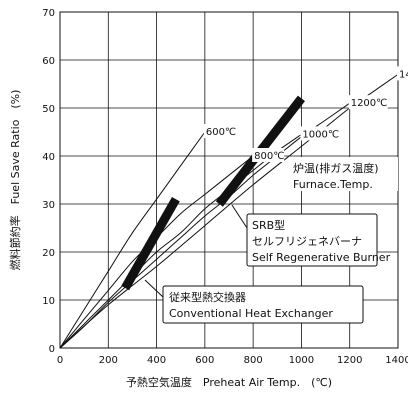 The width and height of the screenshot is (408, 397). I want to click on curve-labels: 600℃ 800℃ 1000℃ 1200℃ 1400℃, so click(305, 114).